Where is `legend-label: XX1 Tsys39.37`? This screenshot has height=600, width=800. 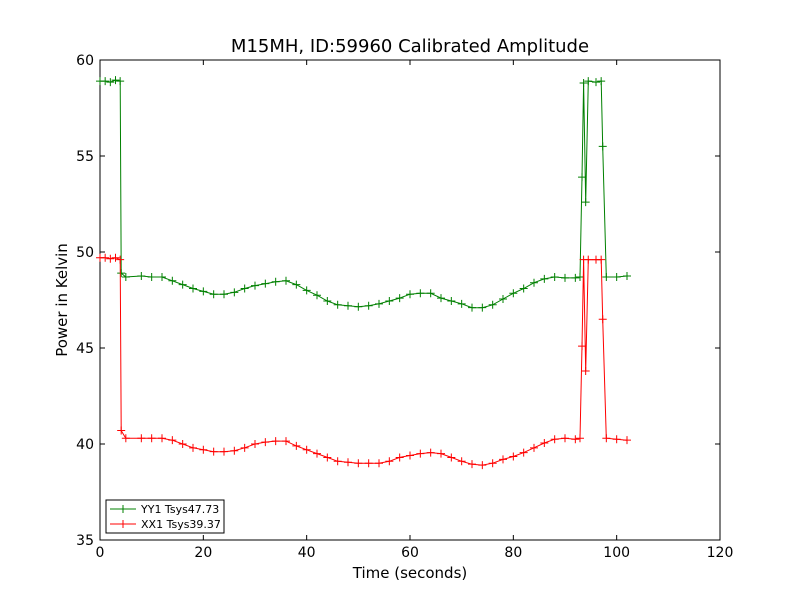
legend-label: XX1 Tsys39.37 is located at coordinates (181, 524).